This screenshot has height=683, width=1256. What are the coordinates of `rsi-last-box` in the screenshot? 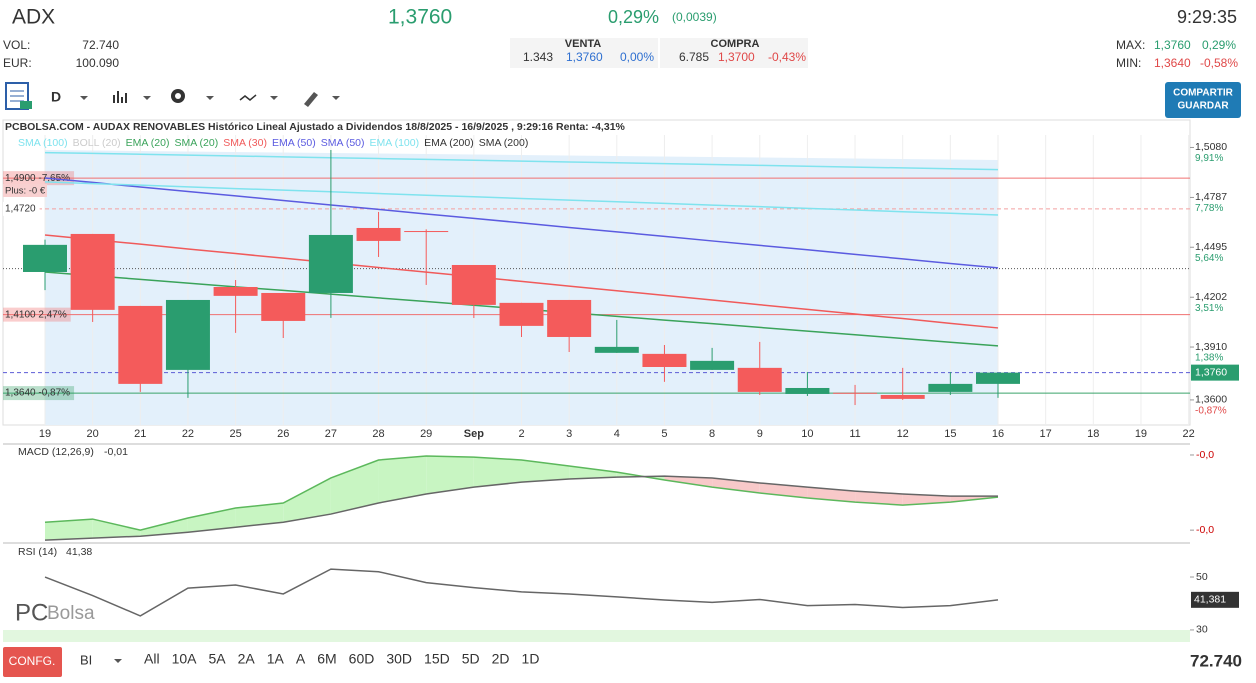 It's located at (1215, 599).